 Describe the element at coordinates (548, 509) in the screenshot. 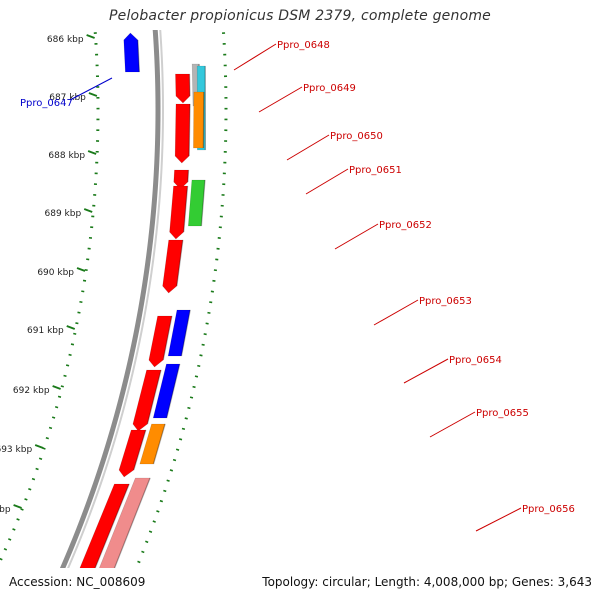

I see `gene-label: Ppro_0656` at that location.